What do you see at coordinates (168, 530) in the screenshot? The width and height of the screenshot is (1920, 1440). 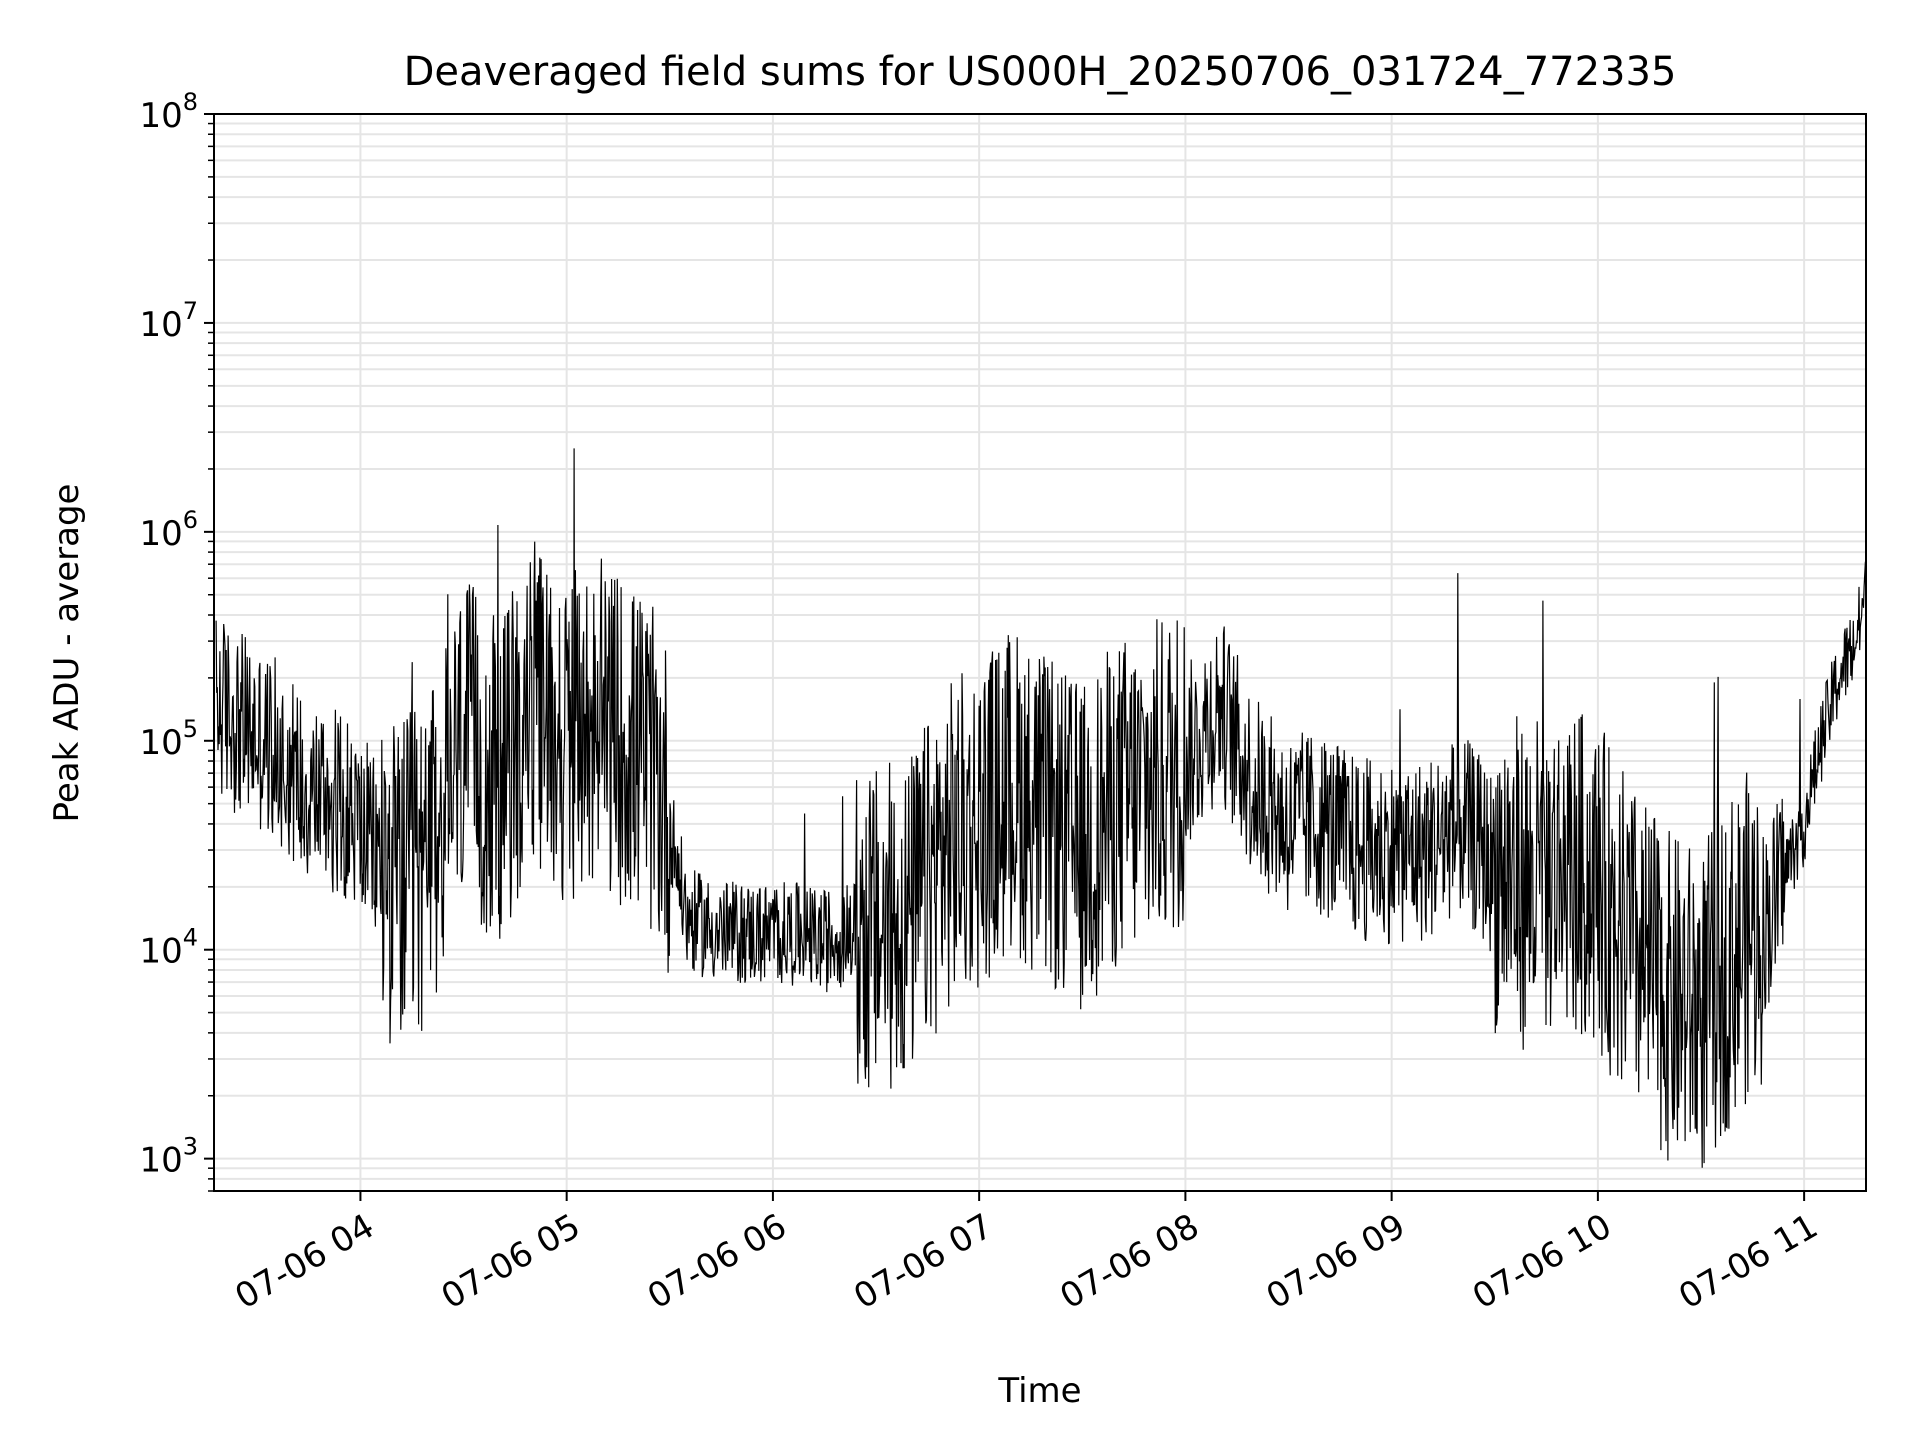 I see `y-tick-label: 10⁶` at bounding box center [168, 530].